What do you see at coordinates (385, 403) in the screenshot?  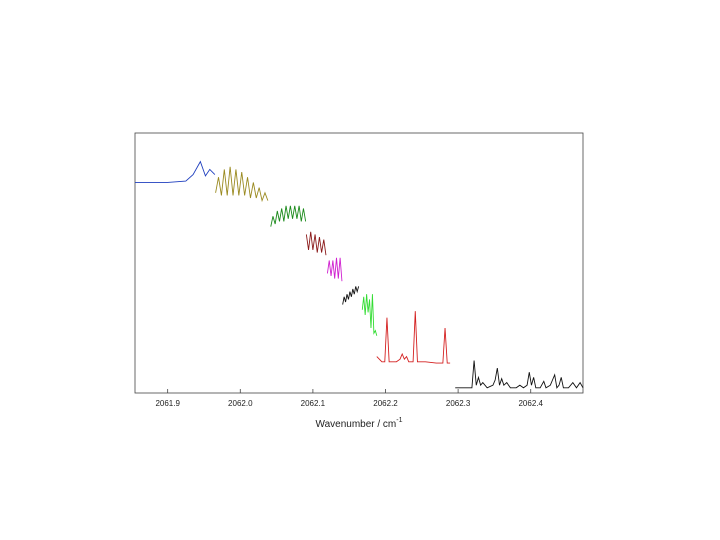 I see `x-tick-label: 2062.2` at bounding box center [385, 403].